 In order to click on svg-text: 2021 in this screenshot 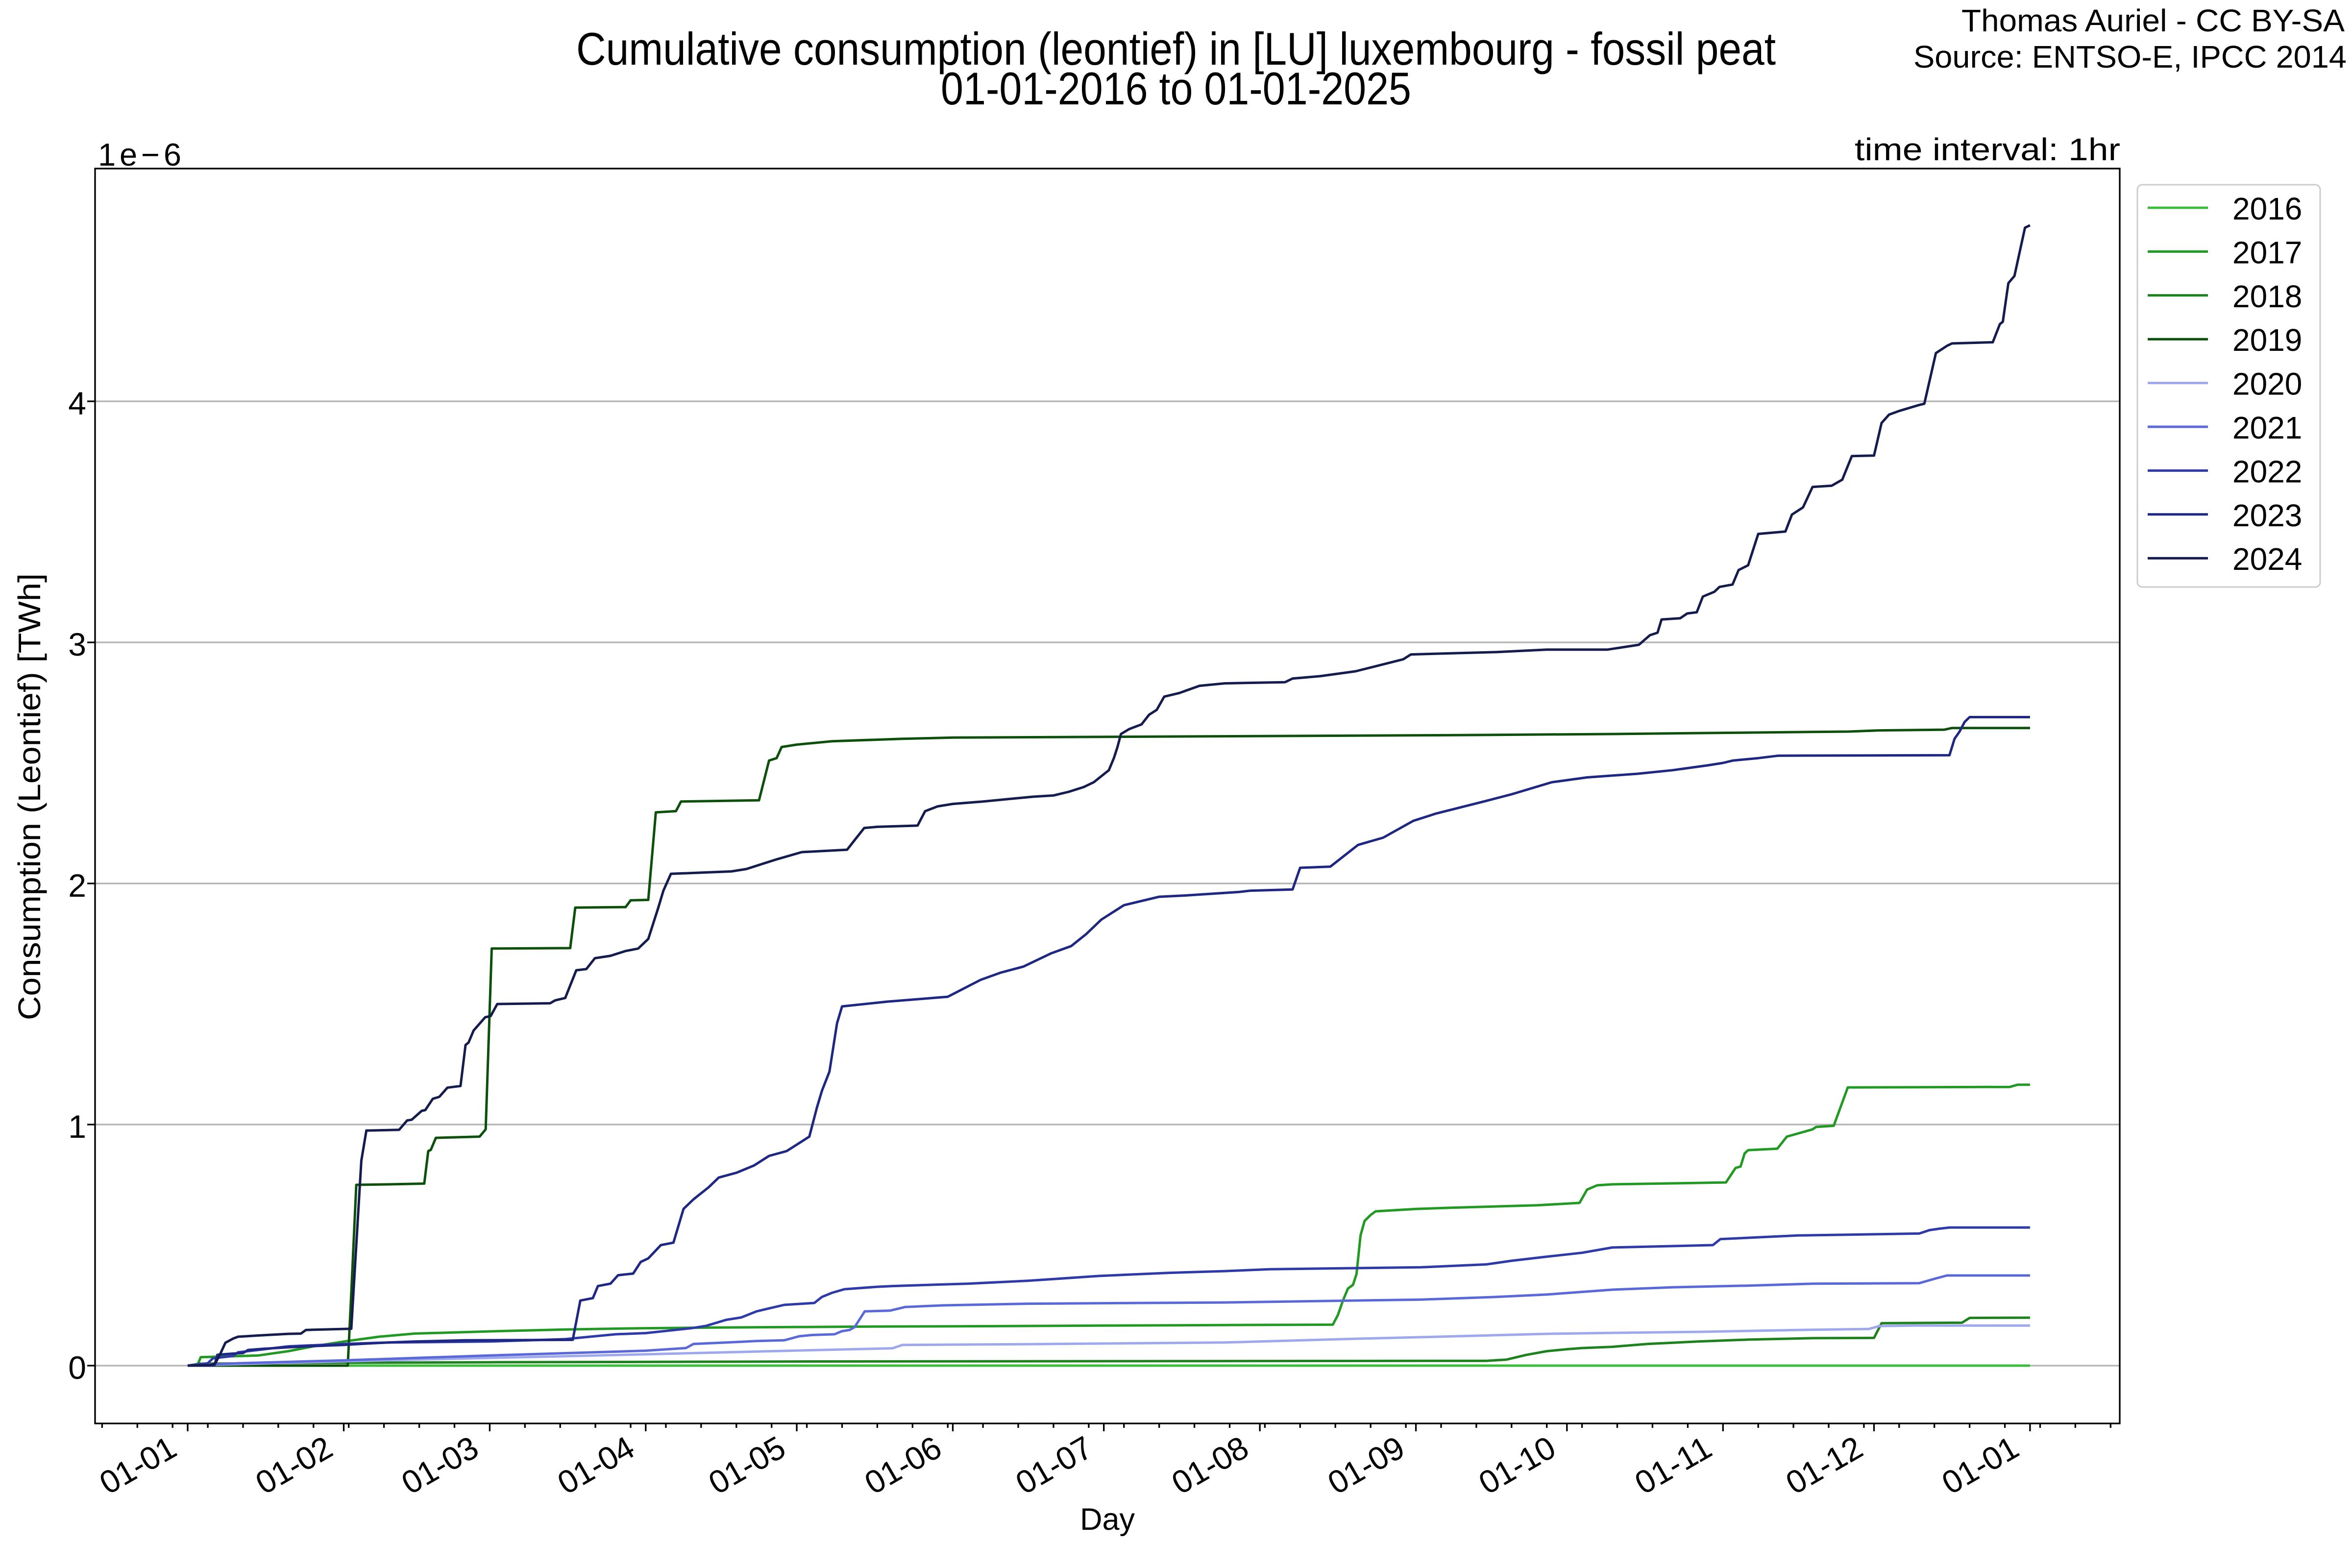, I will do `click(2267, 427)`.